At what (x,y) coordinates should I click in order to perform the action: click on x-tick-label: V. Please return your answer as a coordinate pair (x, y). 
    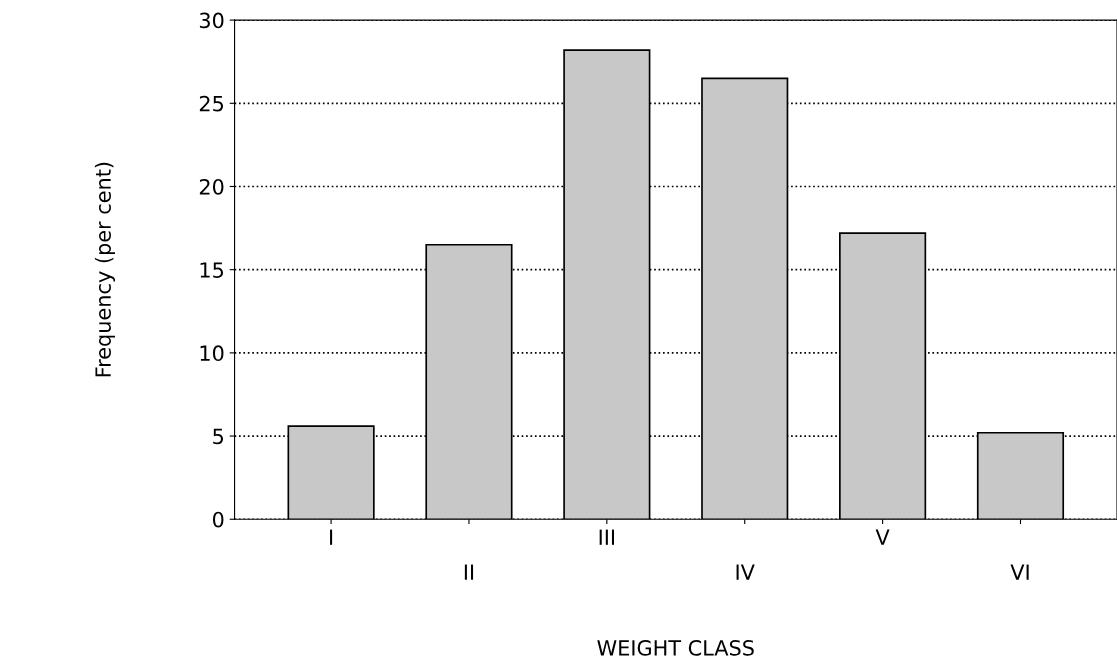
    Looking at the image, I should click on (882, 537).